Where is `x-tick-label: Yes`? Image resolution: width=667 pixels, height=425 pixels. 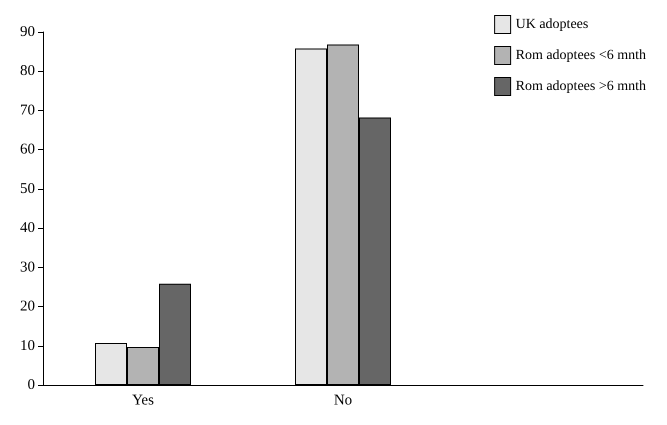
x-tick-label: Yes is located at coordinates (143, 400).